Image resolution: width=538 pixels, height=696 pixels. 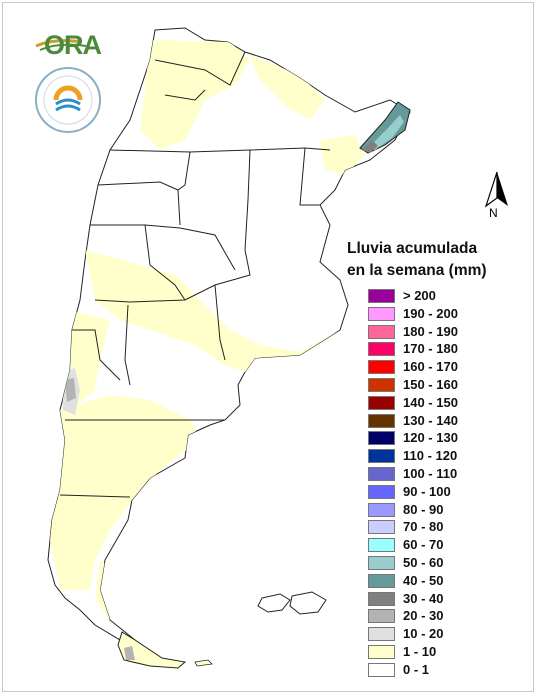 I want to click on ora-logo: ORA, so click(x=69, y=45).